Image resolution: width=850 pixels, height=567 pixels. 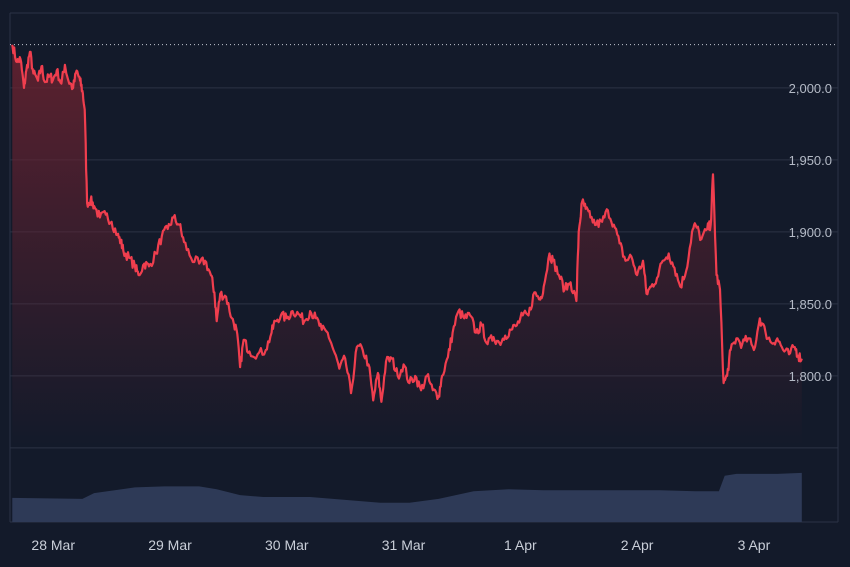 What do you see at coordinates (53, 545) in the screenshot?
I see `x-tick-label: 28 Mar` at bounding box center [53, 545].